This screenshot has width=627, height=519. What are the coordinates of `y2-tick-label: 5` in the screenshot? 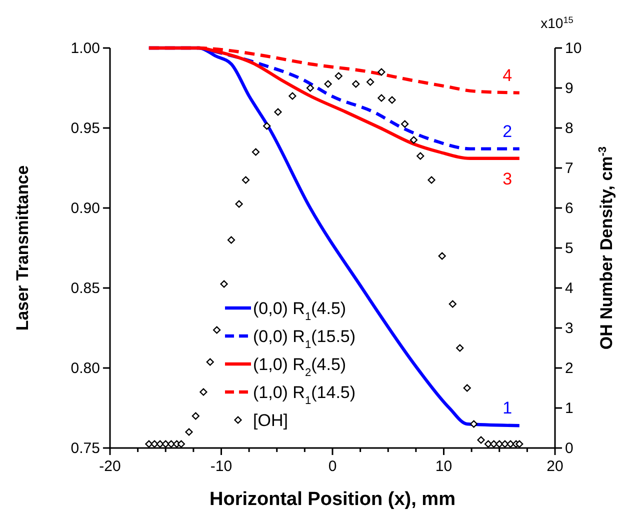 It's located at (569, 248).